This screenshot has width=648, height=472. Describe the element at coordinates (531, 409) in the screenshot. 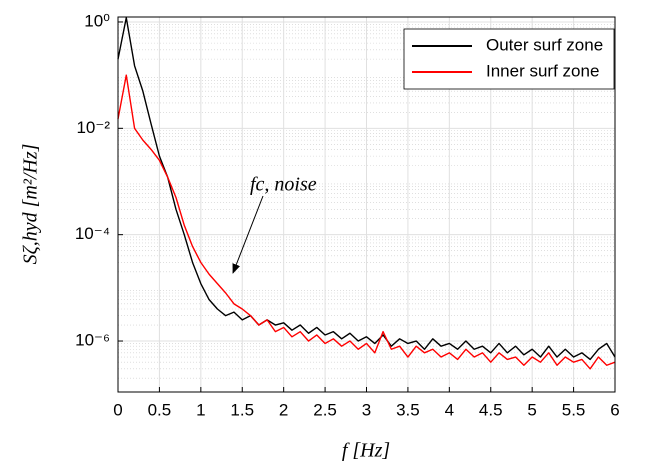

I see `x-tick-label: 5` at that location.